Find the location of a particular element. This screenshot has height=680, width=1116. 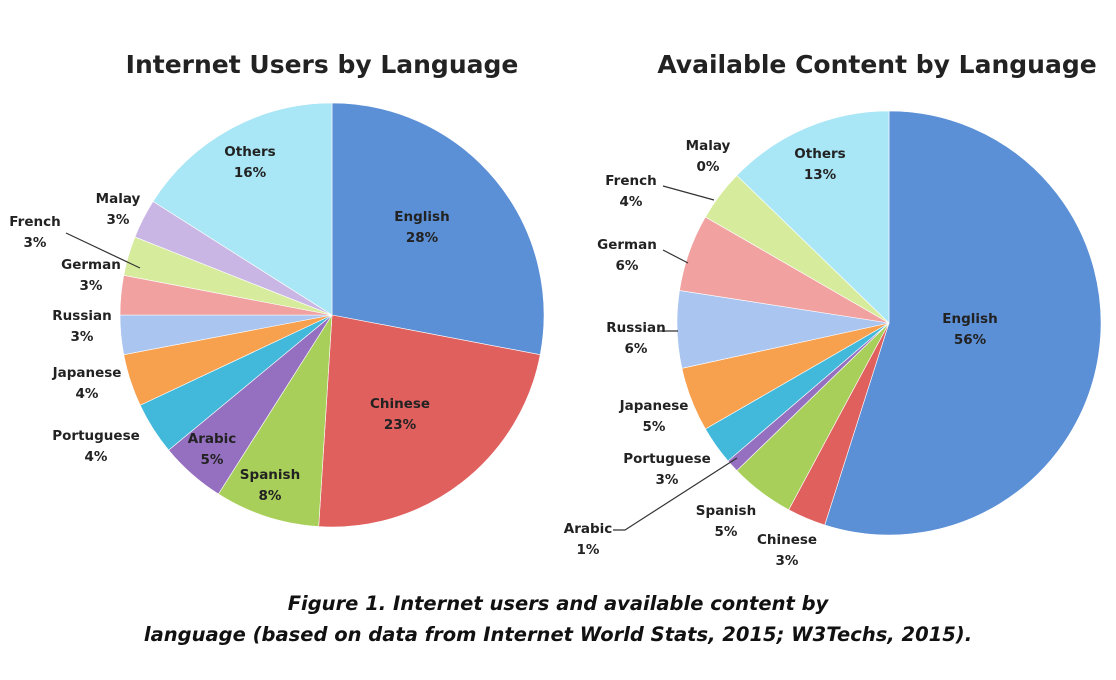

slice-label-portuguese: Portuguese 3% is located at coordinates (667, 470).